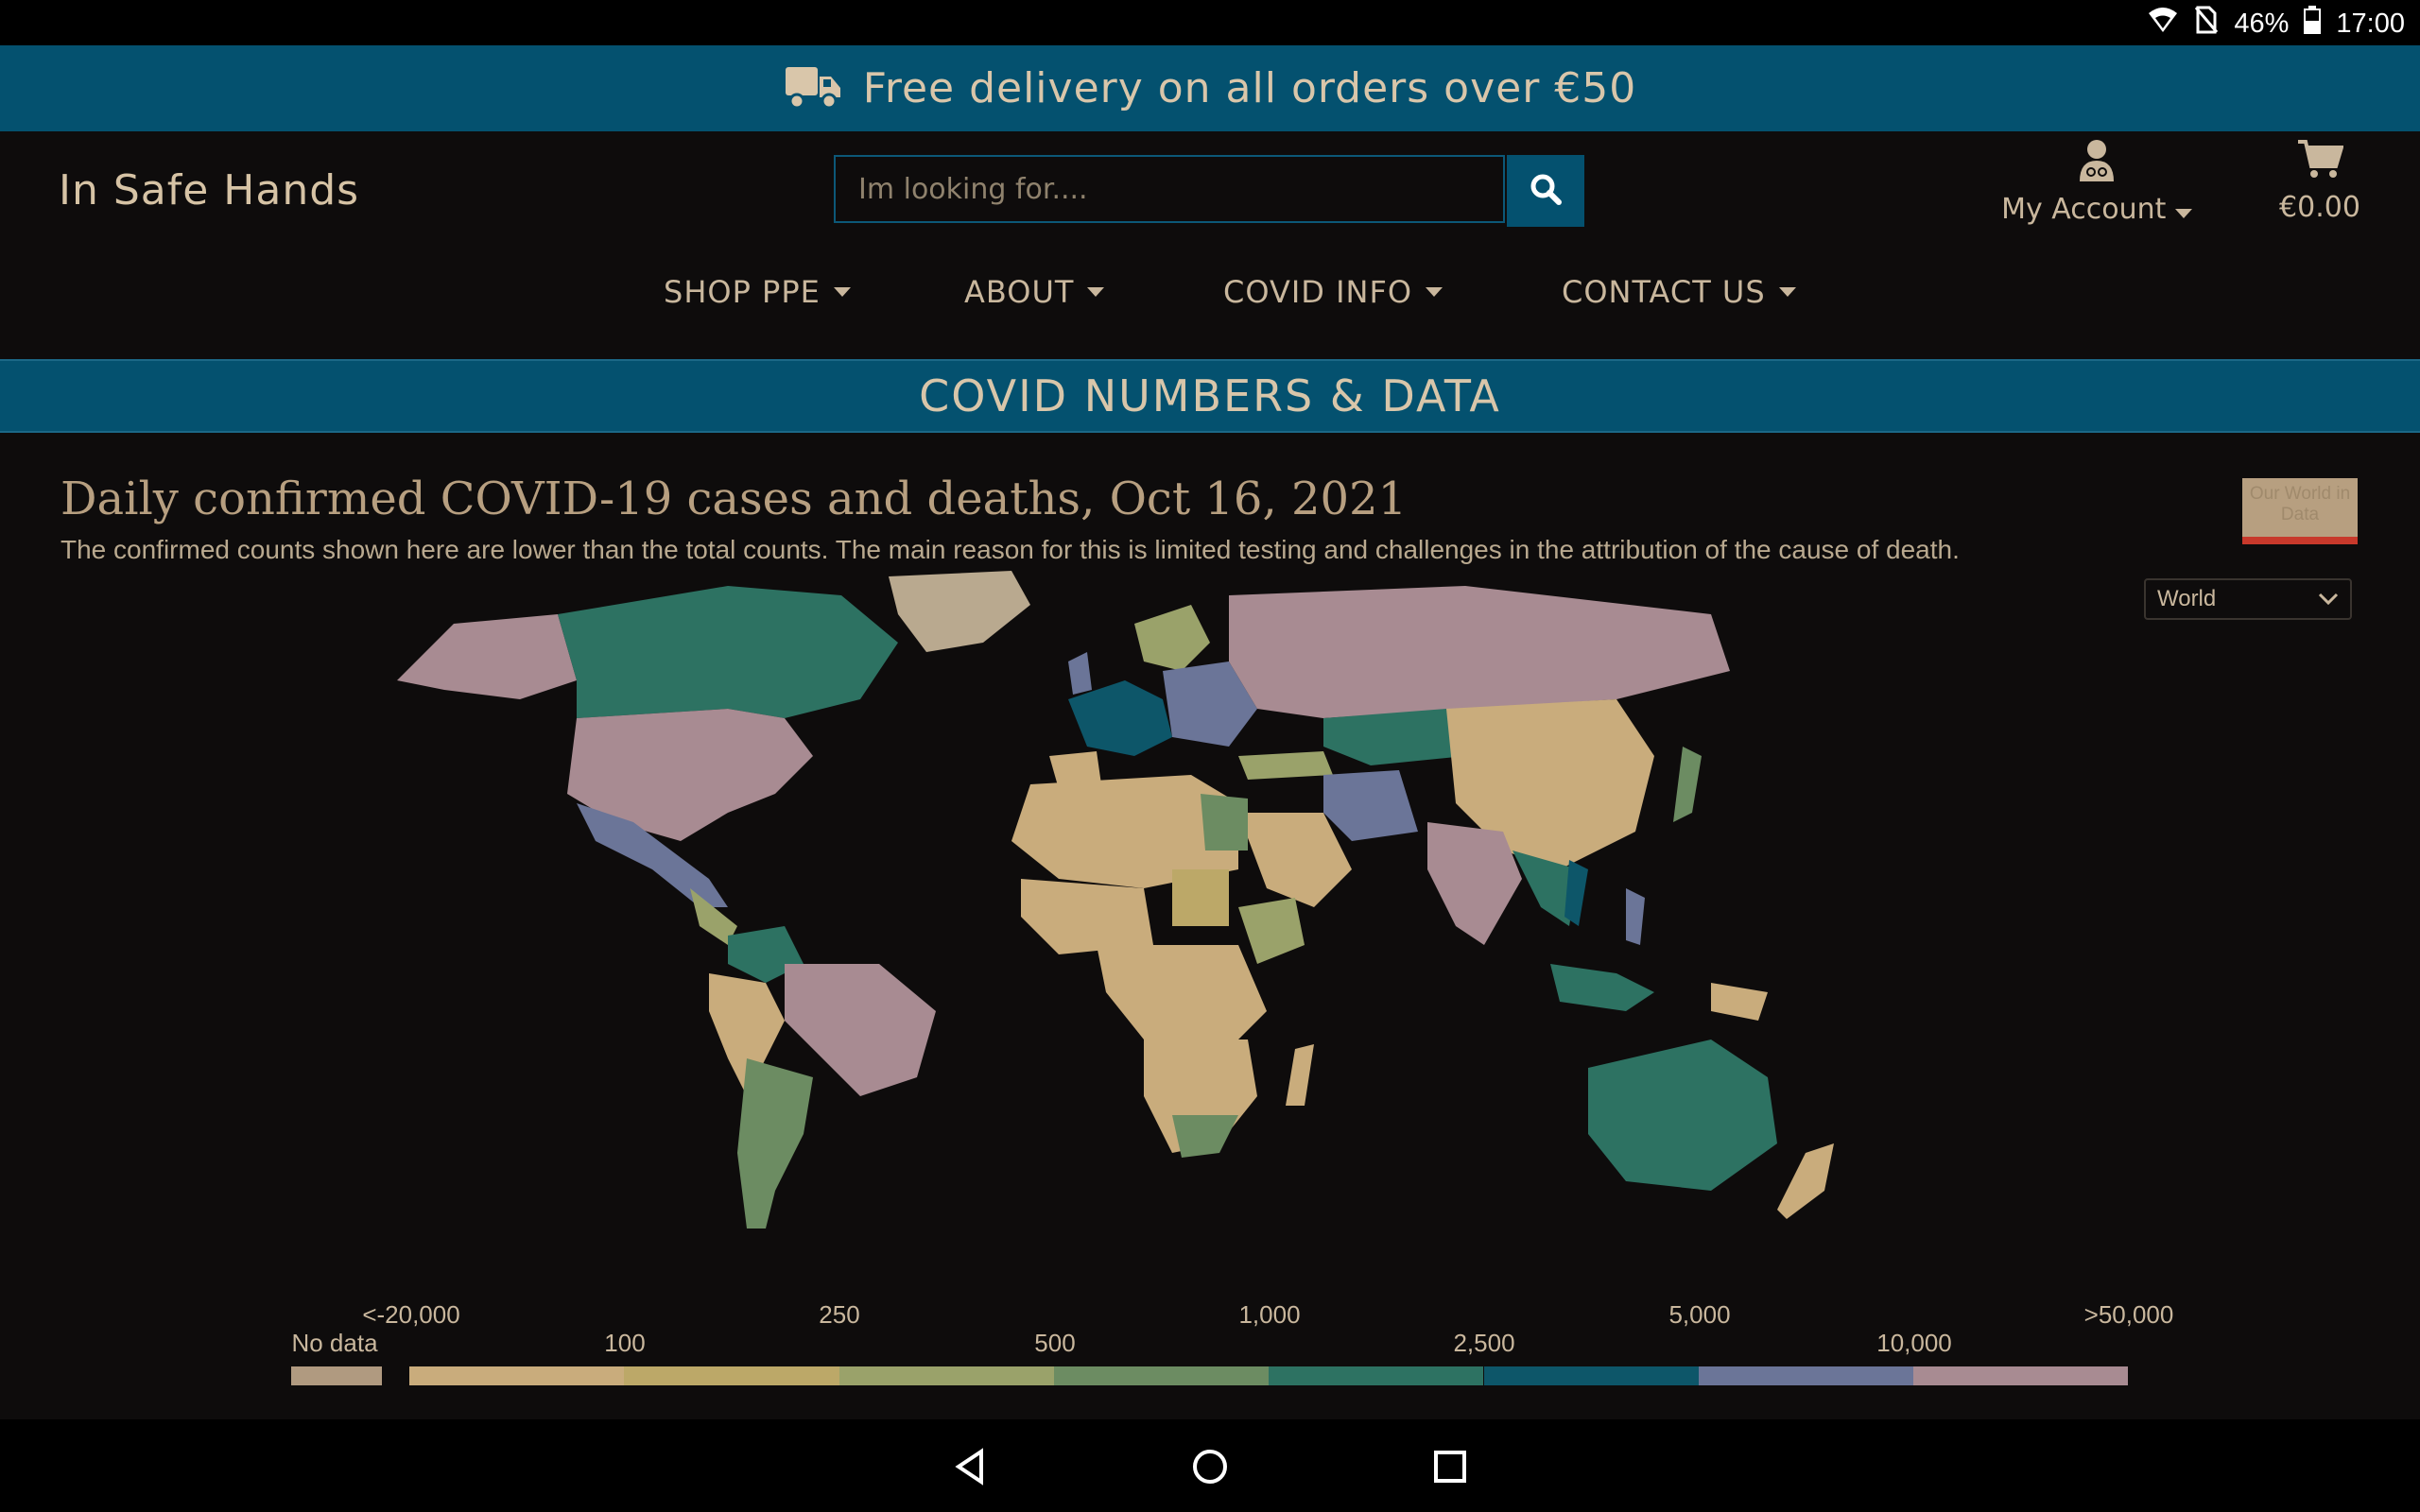 The image size is (2420, 1512). What do you see at coordinates (1210, 704) in the screenshot?
I see `region-eastern-europe` at bounding box center [1210, 704].